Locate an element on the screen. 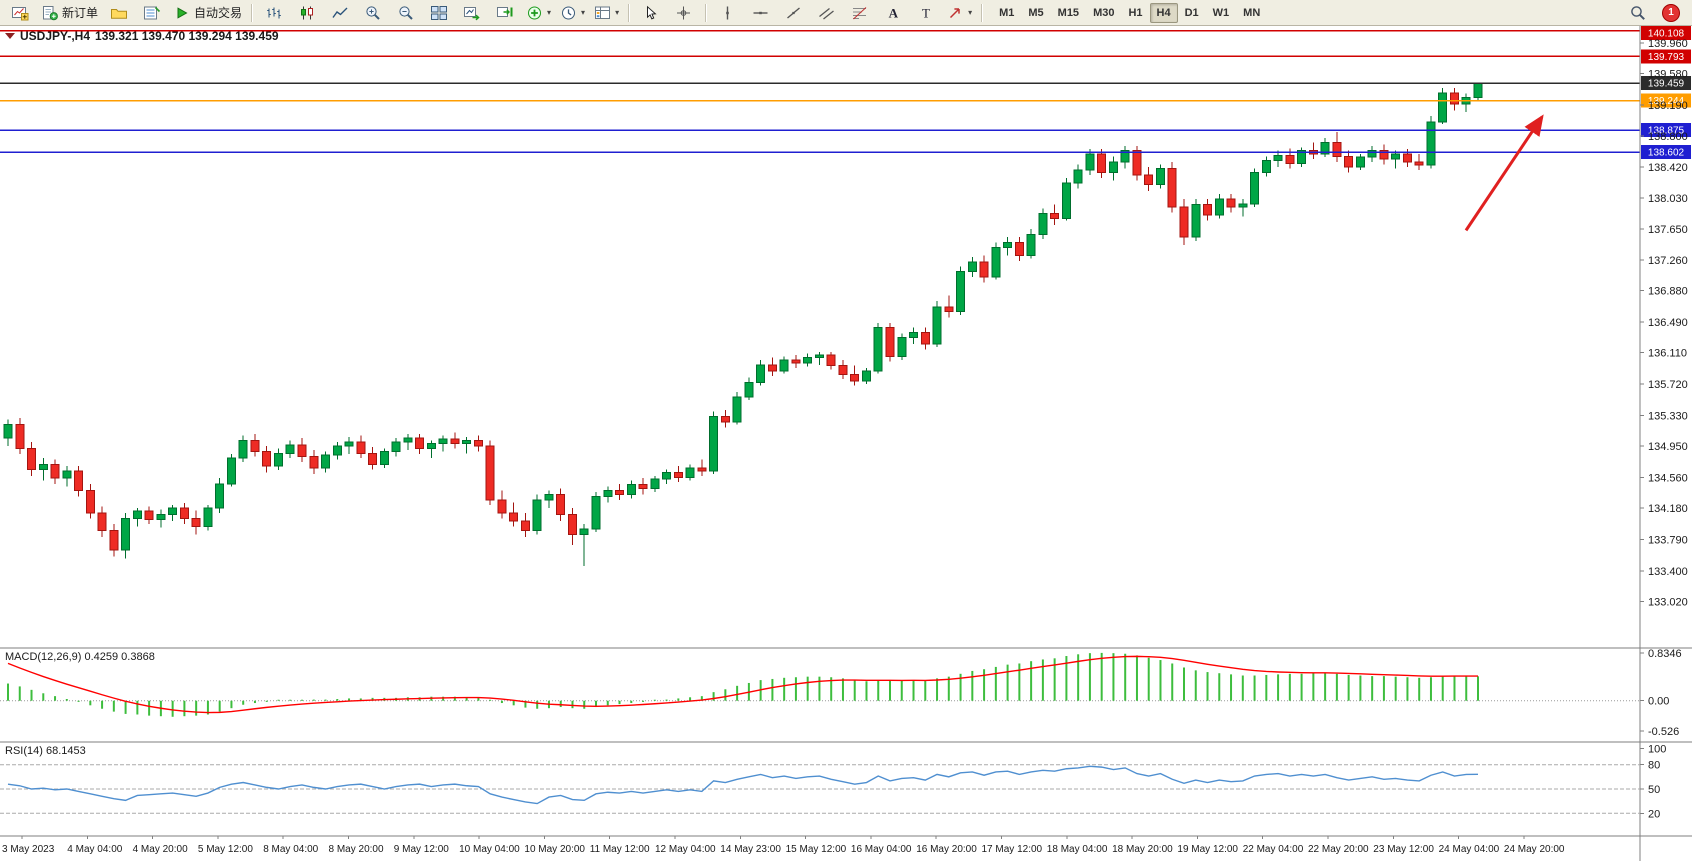 Image resolution: width=1692 pixels, height=861 pixels. time-axis-label: 18 May 04:00 is located at coordinates (1077, 849).